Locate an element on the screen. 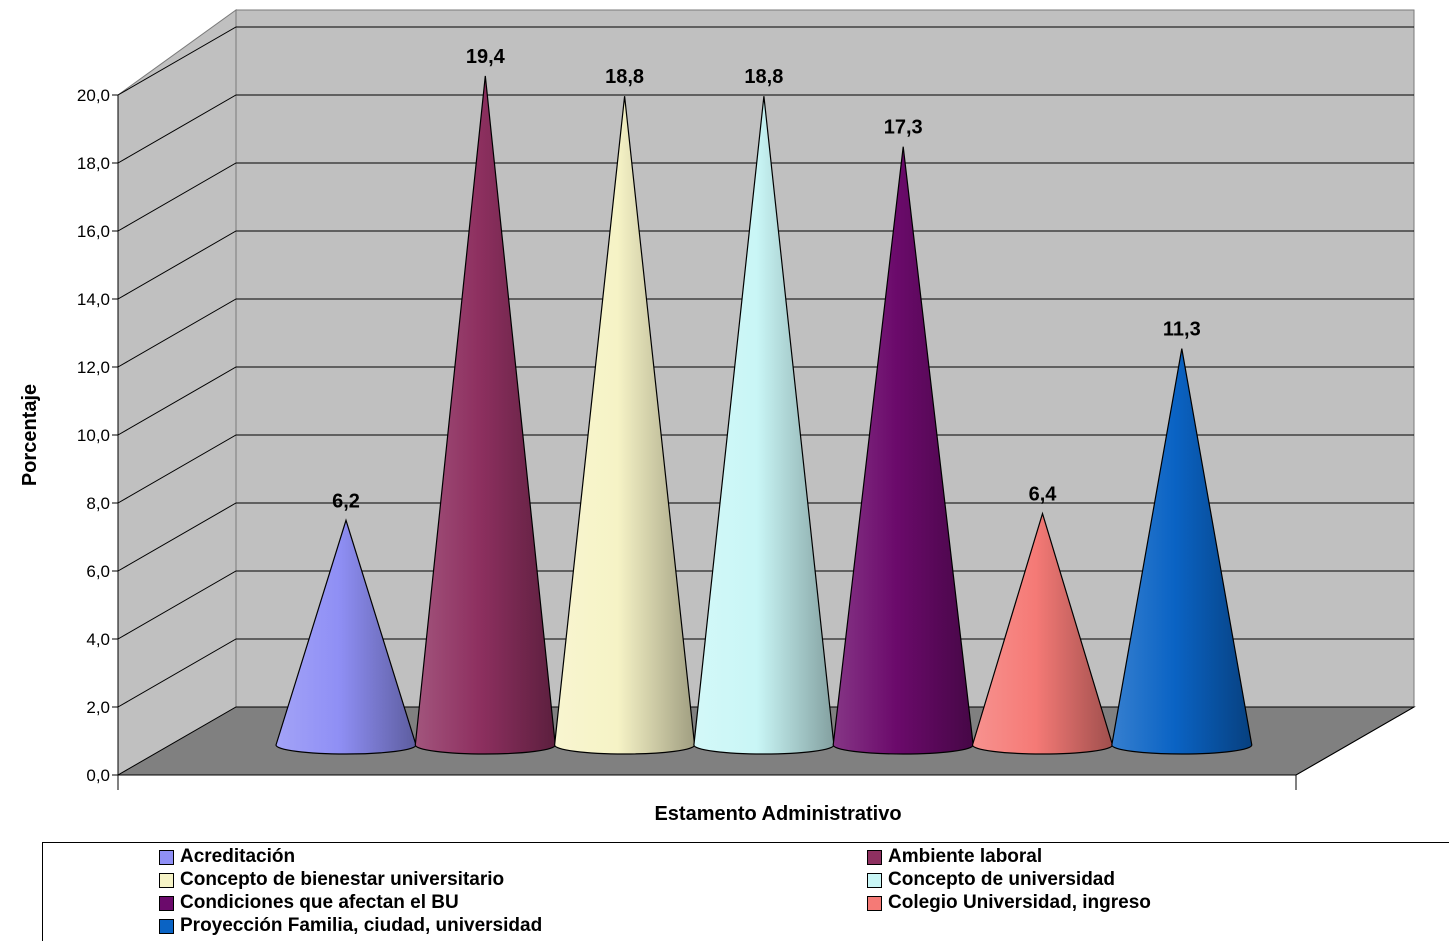 The height and width of the screenshot is (941, 1449). y-tick-label: 2,0 is located at coordinates (98, 707).